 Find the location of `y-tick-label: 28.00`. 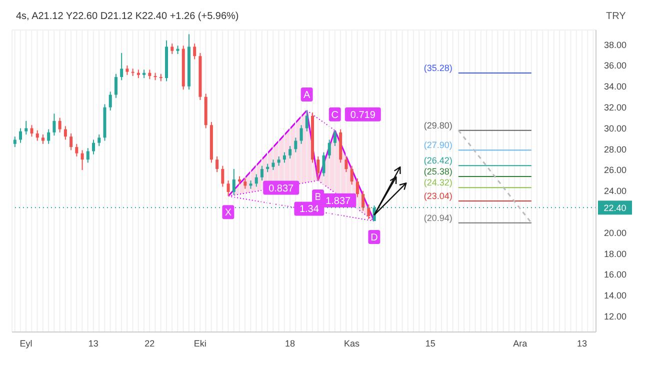

y-tick-label: 28.00 is located at coordinates (615, 149).